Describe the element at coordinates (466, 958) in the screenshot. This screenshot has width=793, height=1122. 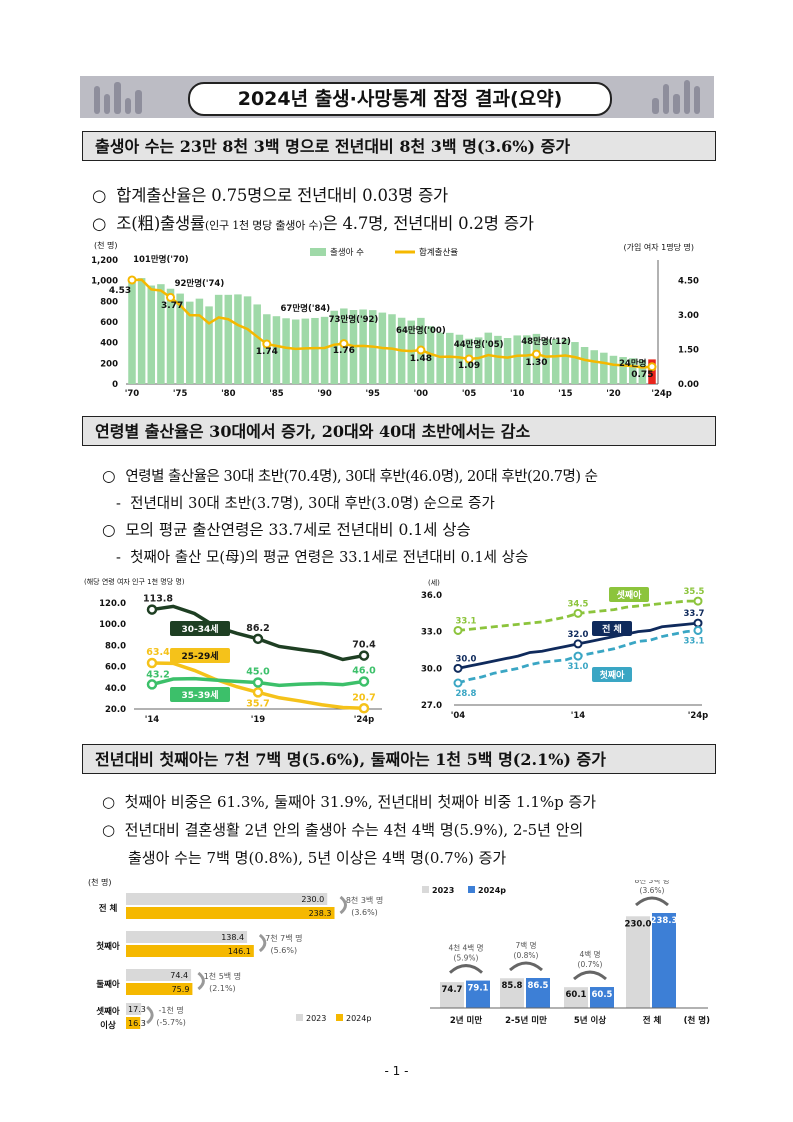
I see `change-pct-label: (5.9%)` at that location.